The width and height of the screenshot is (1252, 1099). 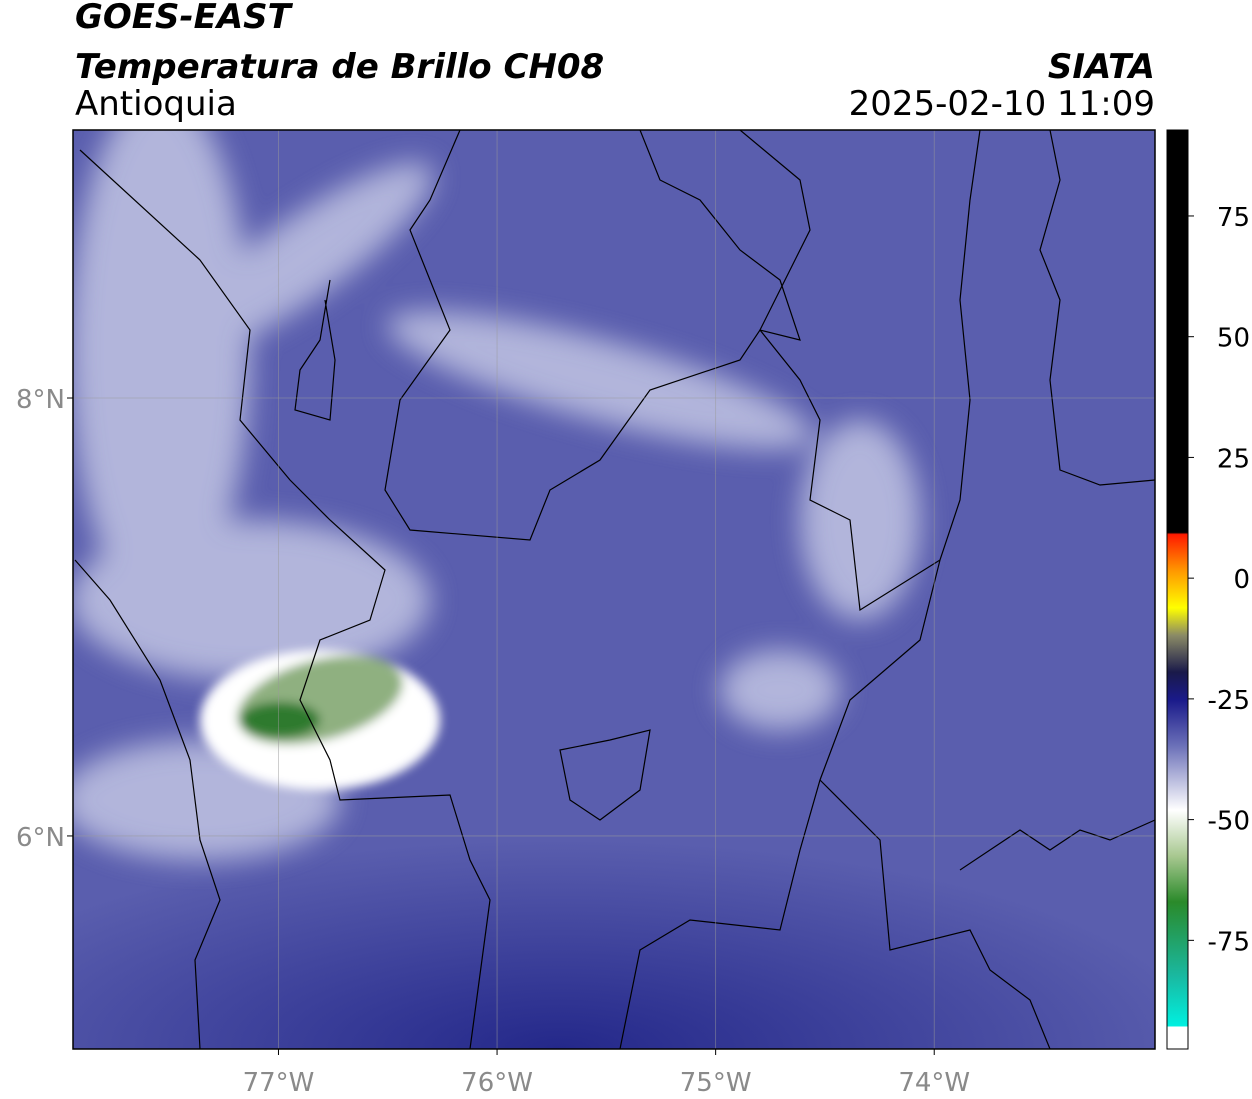 I want to click on y-tick-label: 8°N, so click(x=40, y=400).